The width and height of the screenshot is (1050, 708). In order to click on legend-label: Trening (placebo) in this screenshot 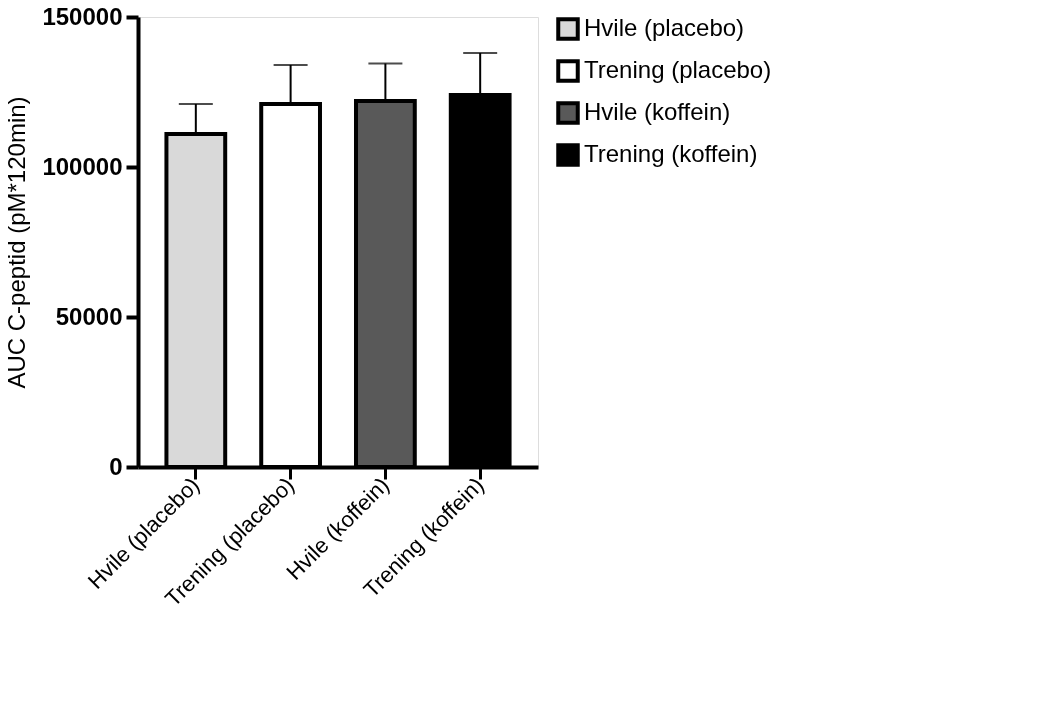, I will do `click(678, 69)`.